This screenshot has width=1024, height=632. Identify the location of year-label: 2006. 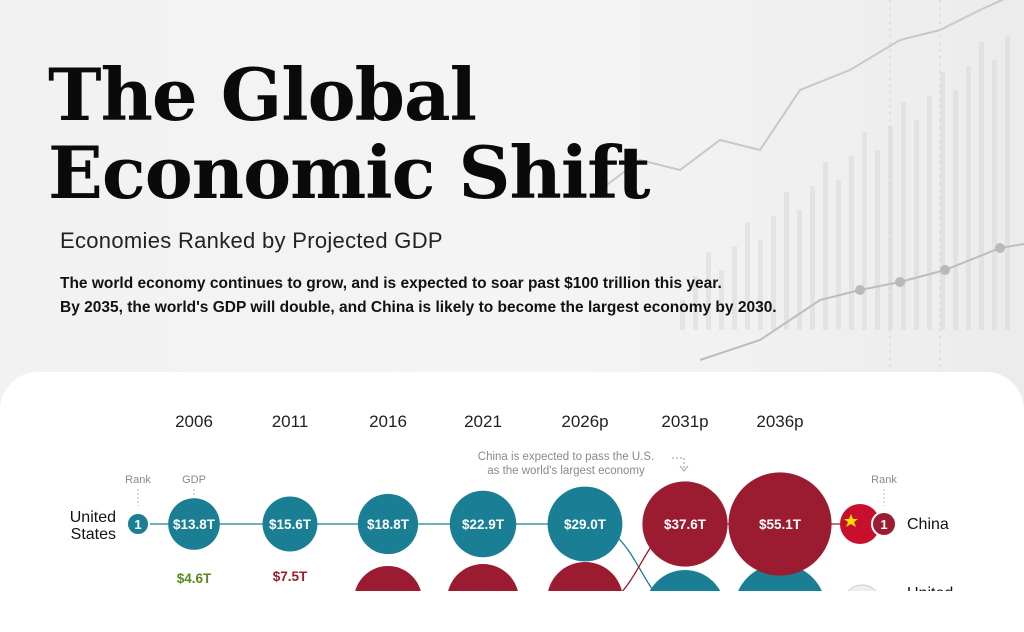
(194, 421).